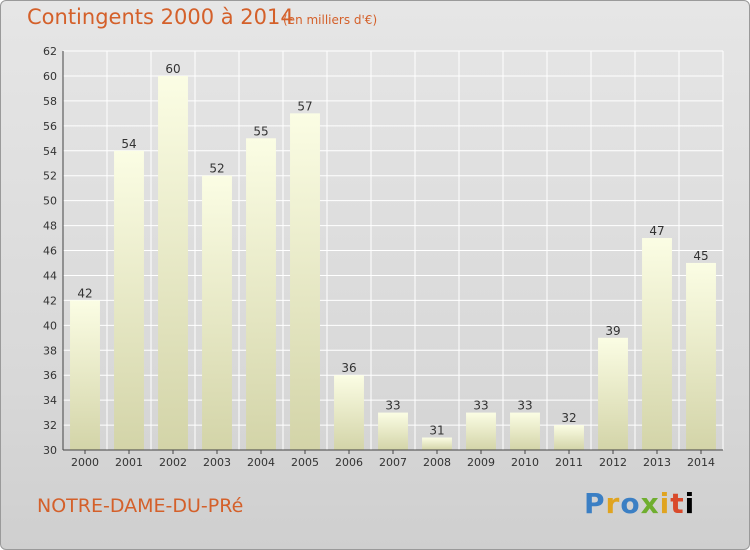  Describe the element at coordinates (217, 462) in the screenshot. I see `x-tick-label: 2003` at that location.